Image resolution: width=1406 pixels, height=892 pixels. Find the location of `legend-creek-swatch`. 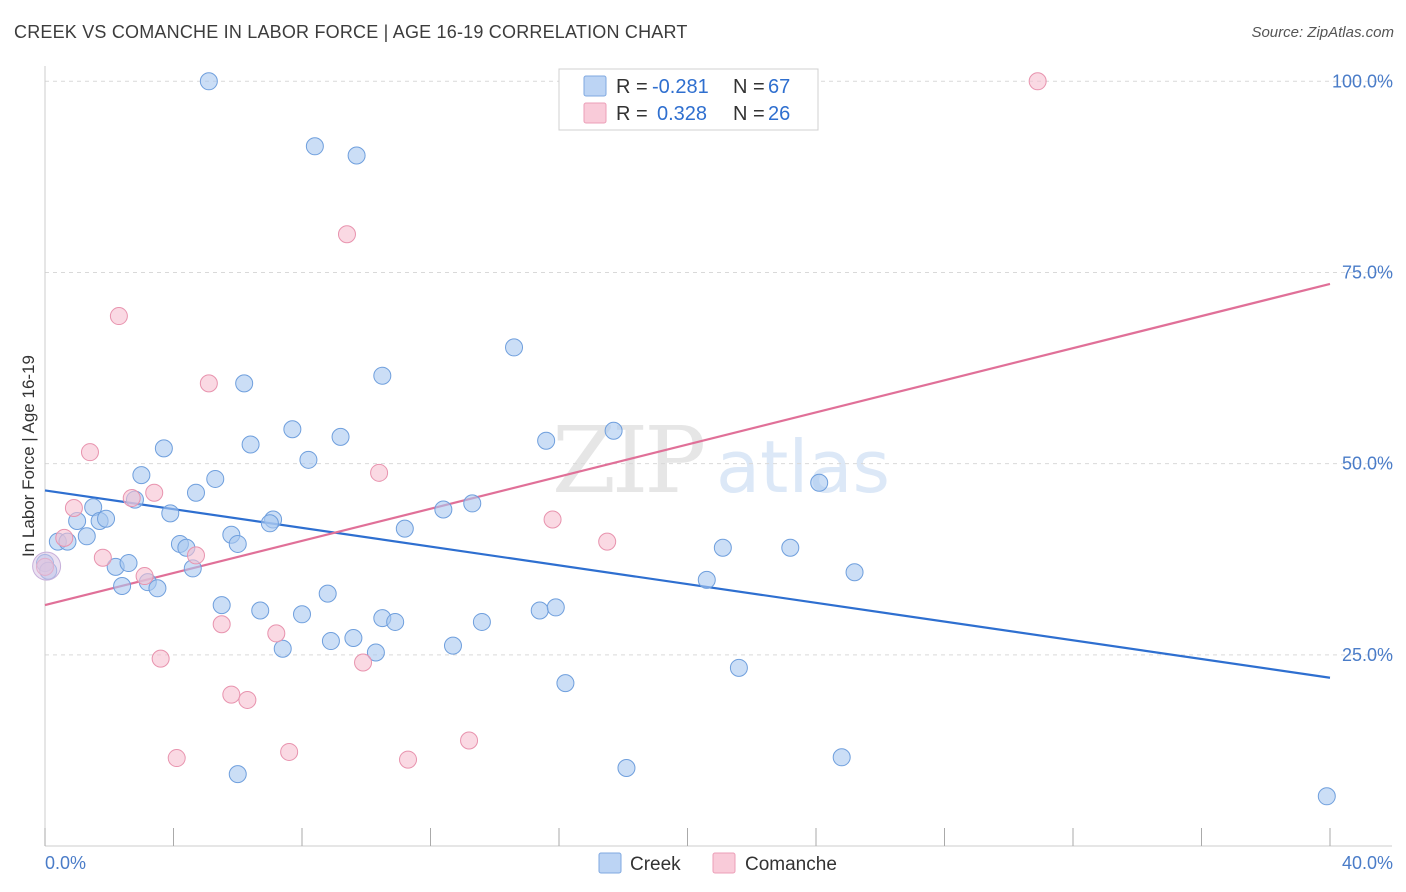

legend-creek-swatch is located at coordinates (595, 86).